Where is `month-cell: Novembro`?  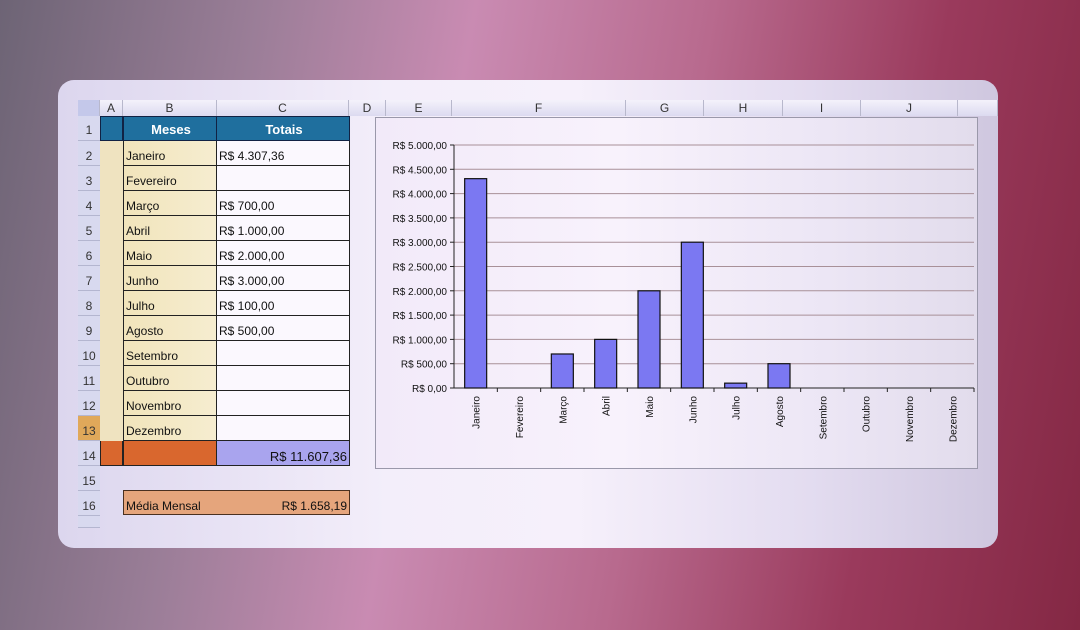 month-cell: Novembro is located at coordinates (170, 403).